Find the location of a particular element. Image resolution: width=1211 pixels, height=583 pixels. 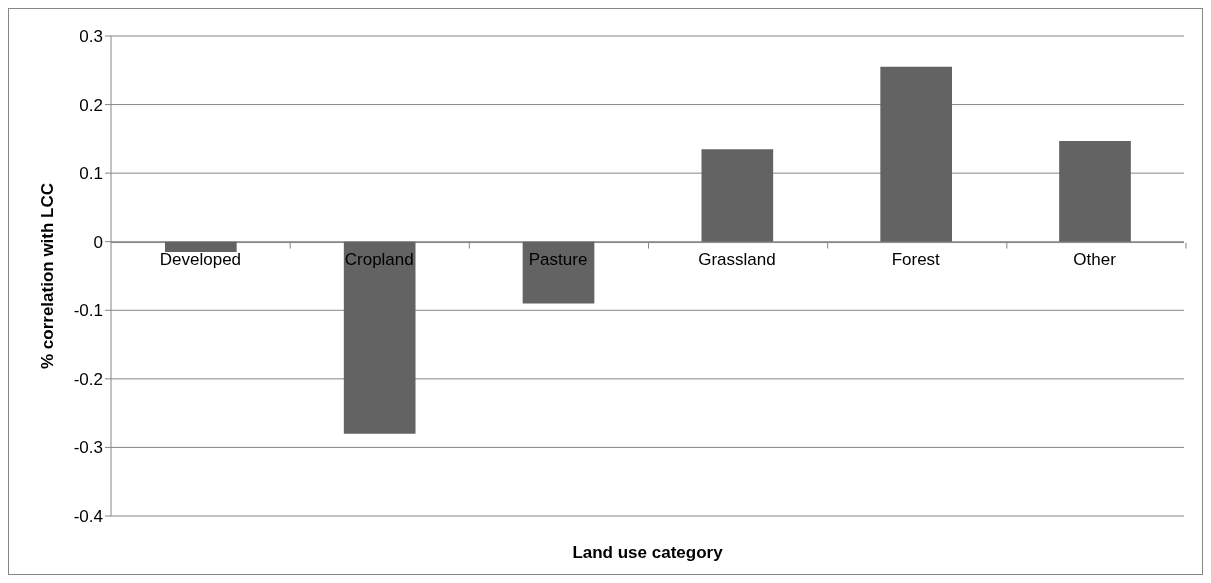

y-tick-label: -0.3 is located at coordinates (88, 448).